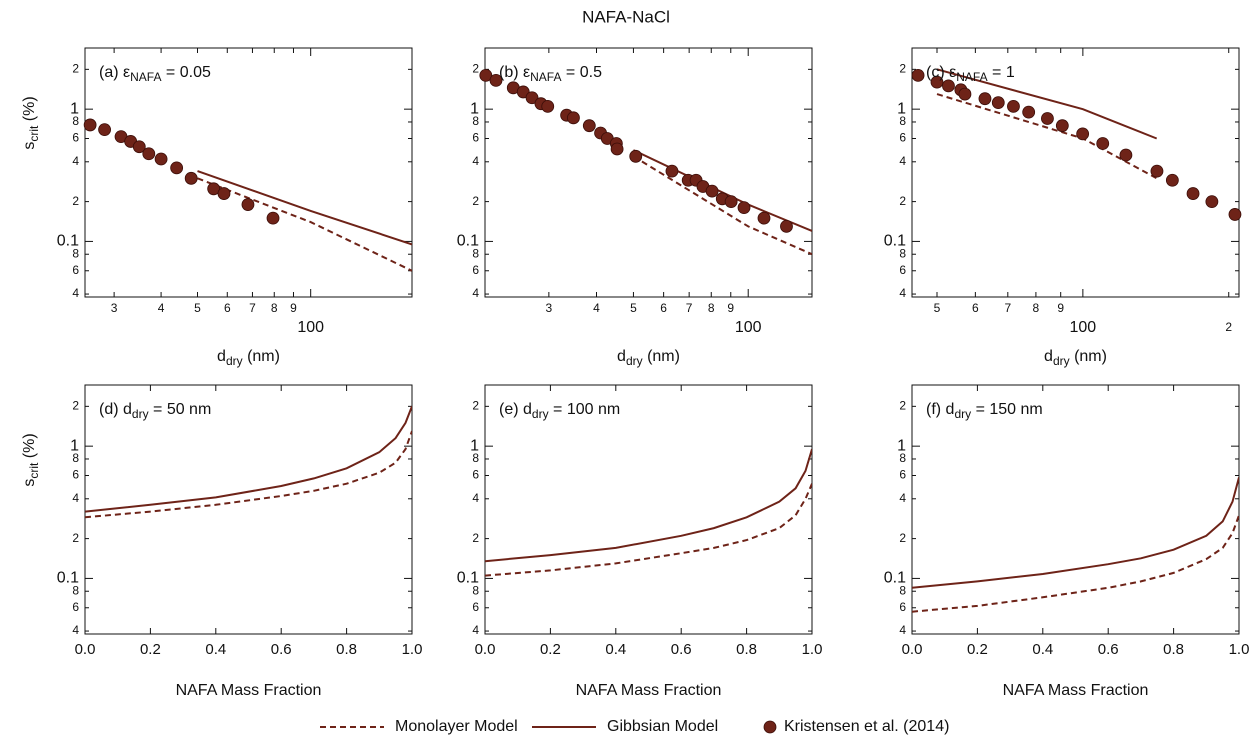 This screenshot has width=1252, height=738. I want to click on panel-label-main: (b) ε, so click(514, 72).